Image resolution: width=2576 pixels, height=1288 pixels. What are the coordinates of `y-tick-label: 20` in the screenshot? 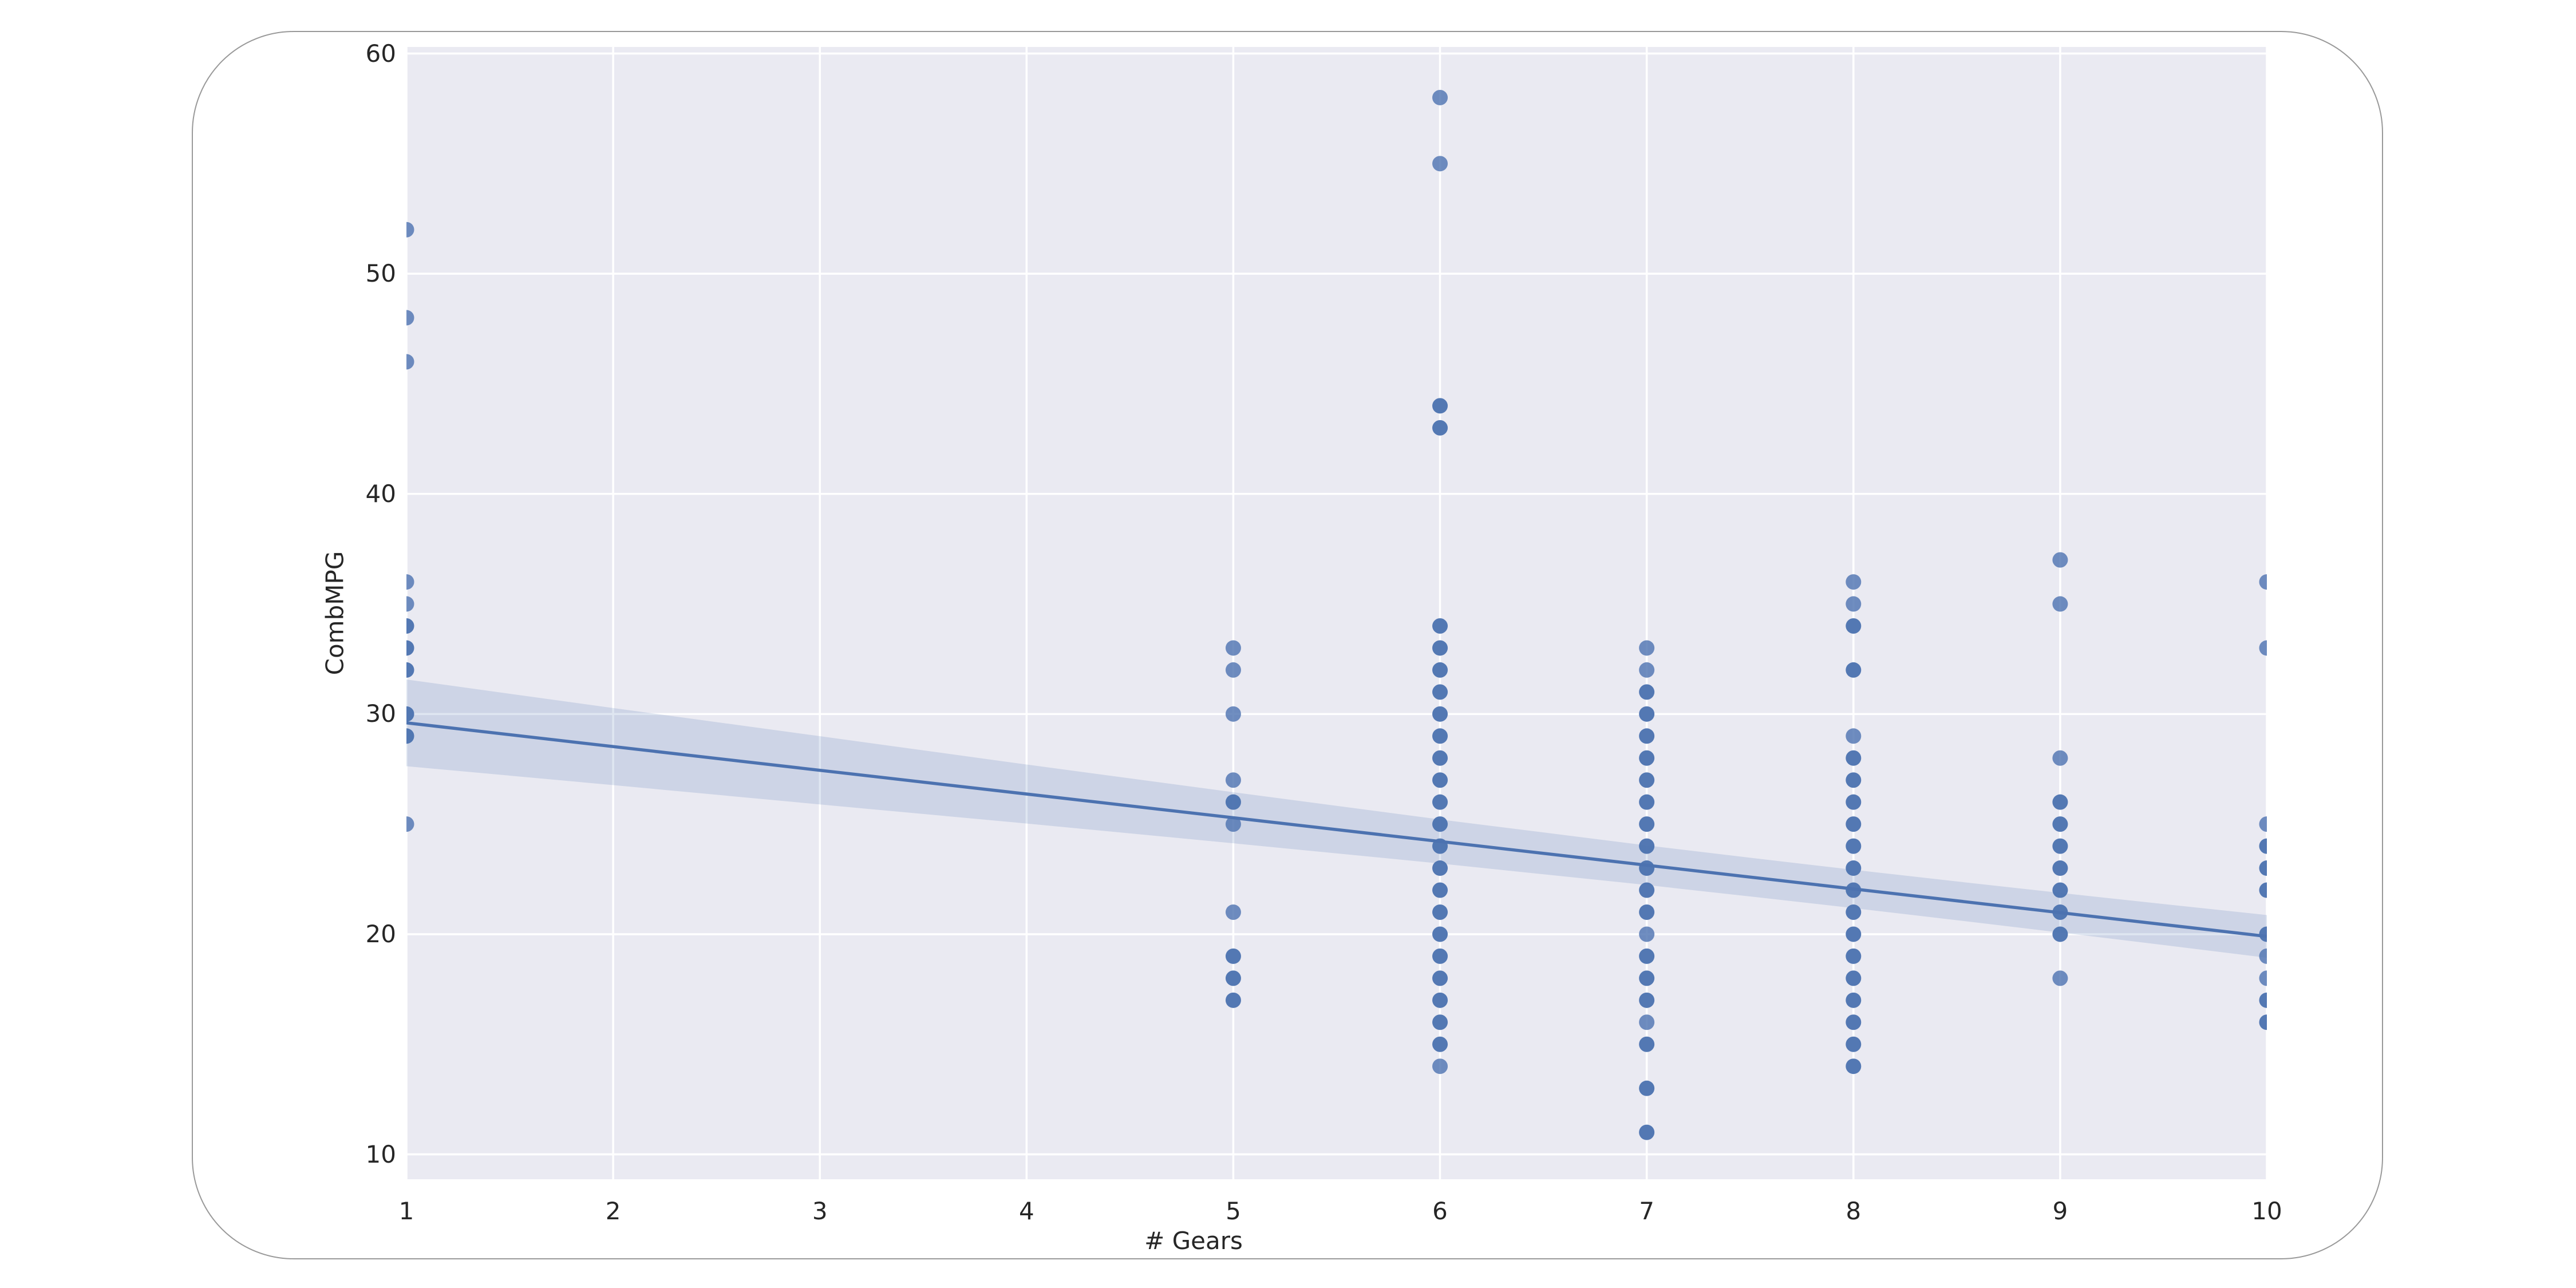 It's located at (380, 933).